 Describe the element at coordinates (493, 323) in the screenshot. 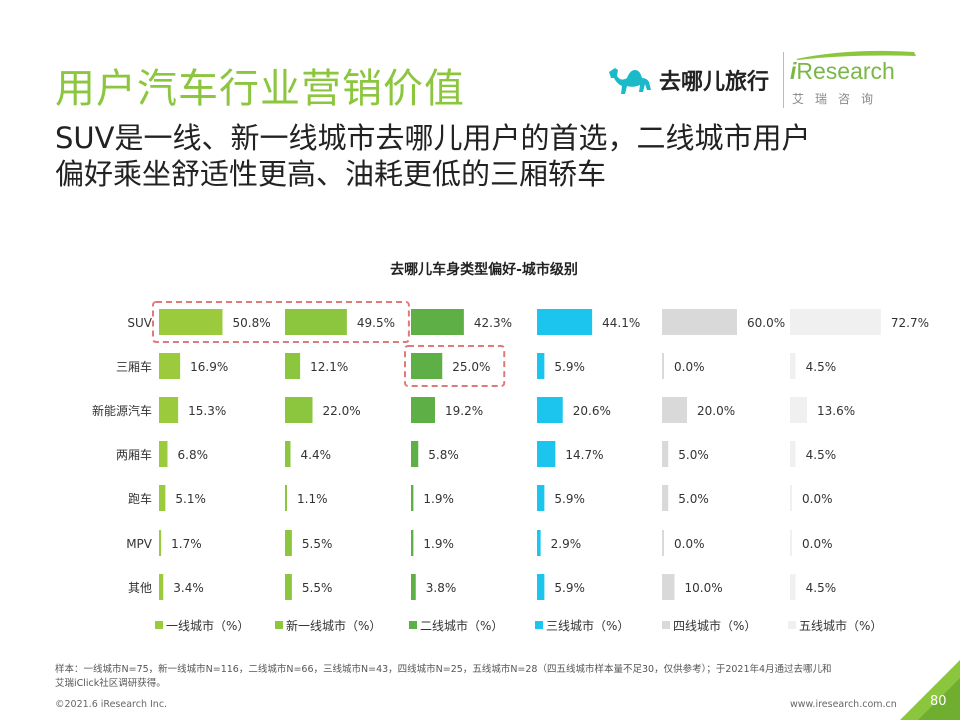

I see `bar-value-label: 42.3%` at that location.